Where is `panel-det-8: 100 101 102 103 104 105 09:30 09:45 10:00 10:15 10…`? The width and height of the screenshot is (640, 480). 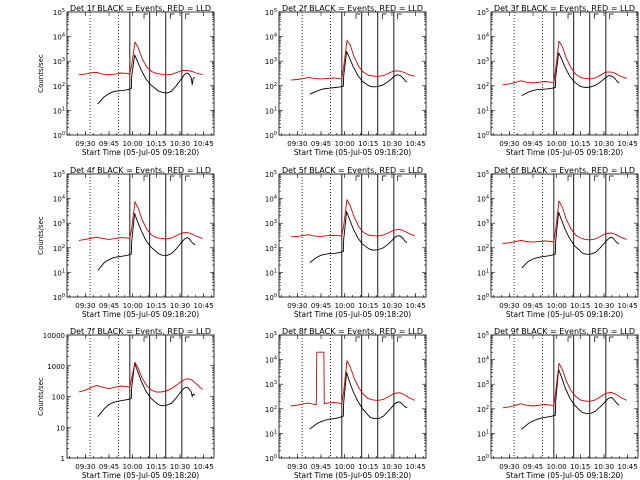 panel-det-8: 100 101 102 103 104 105 09:30 09:45 10:00 10:15 10… is located at coordinates (346, 403).